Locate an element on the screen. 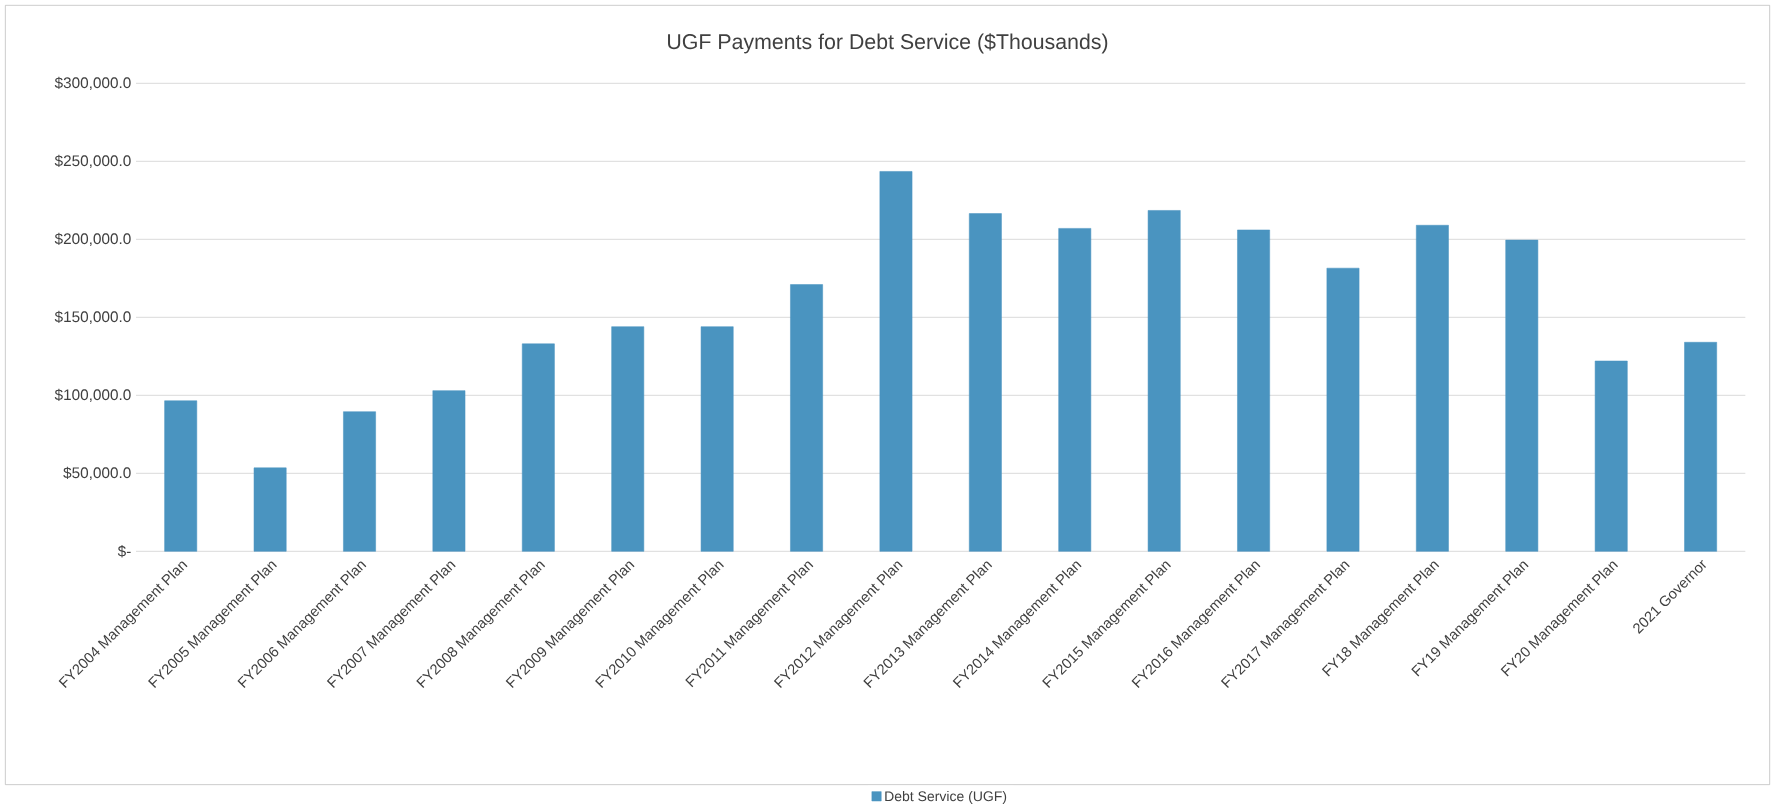  legend-label: Debt Service (UGF) is located at coordinates (946, 797).